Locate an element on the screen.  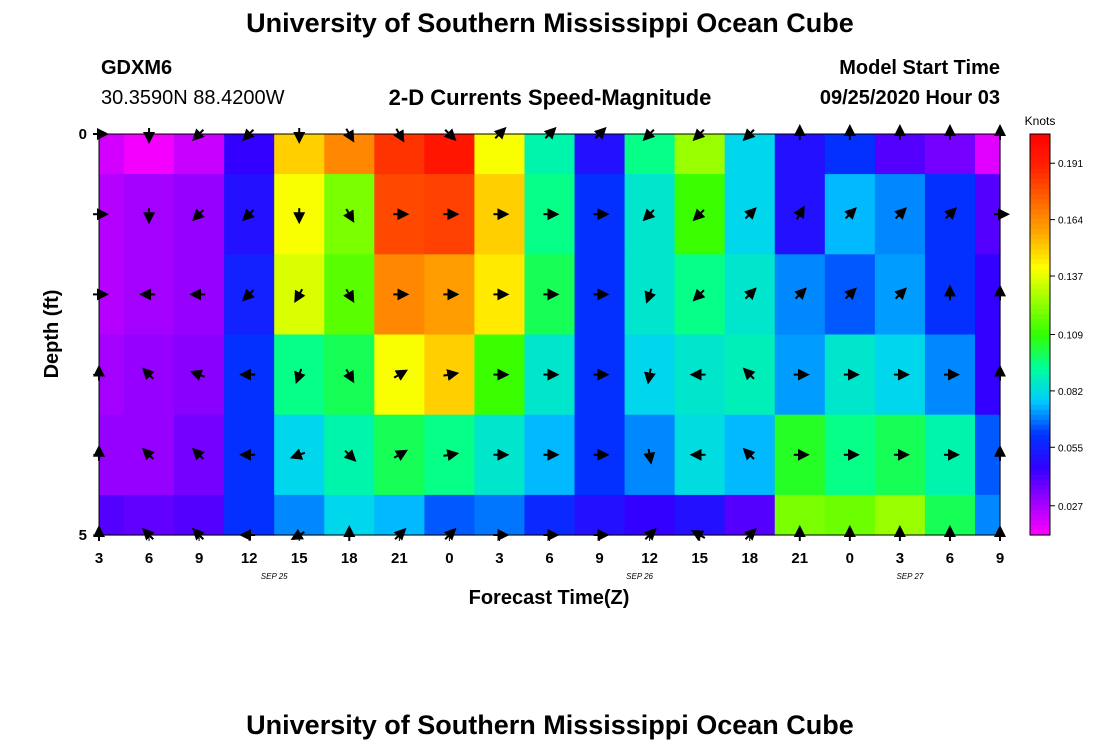
chart-subtitle: 2-D Currents Speed-Magnitude is located at coordinates (550, 97).